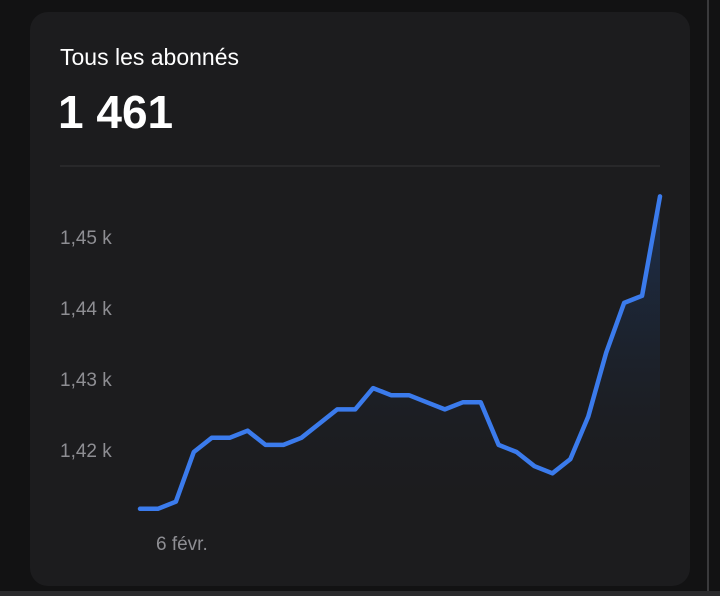  I want to click on y-tick-label: 1,45 k, so click(86, 238).